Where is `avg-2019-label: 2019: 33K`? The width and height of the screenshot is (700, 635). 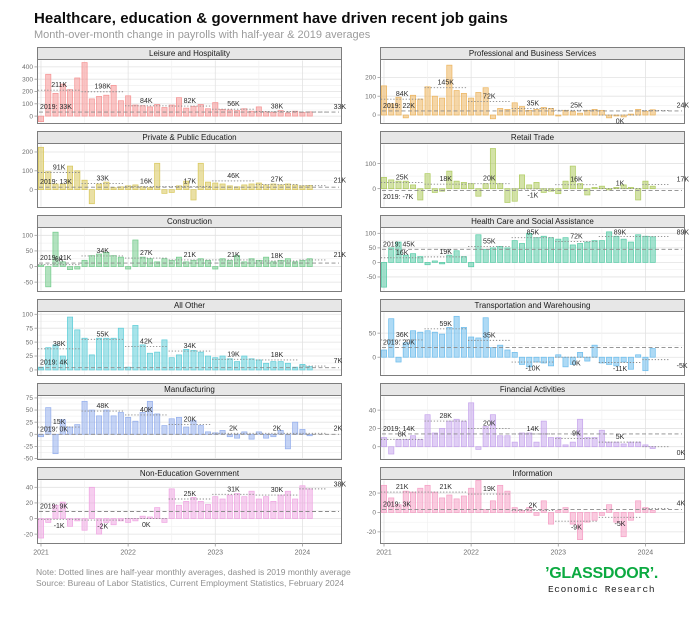
avg-2019-label: 2019: 33K is located at coordinates (56, 107).